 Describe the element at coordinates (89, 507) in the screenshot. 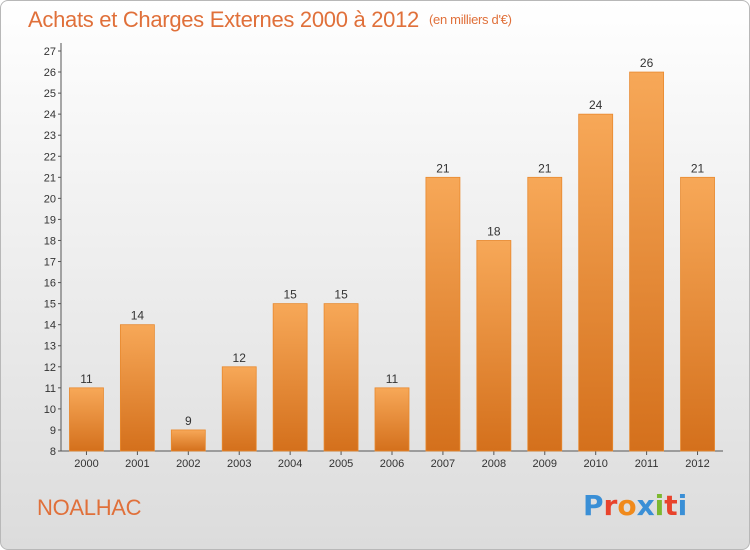

I see `commune-name: NOALHAC` at that location.